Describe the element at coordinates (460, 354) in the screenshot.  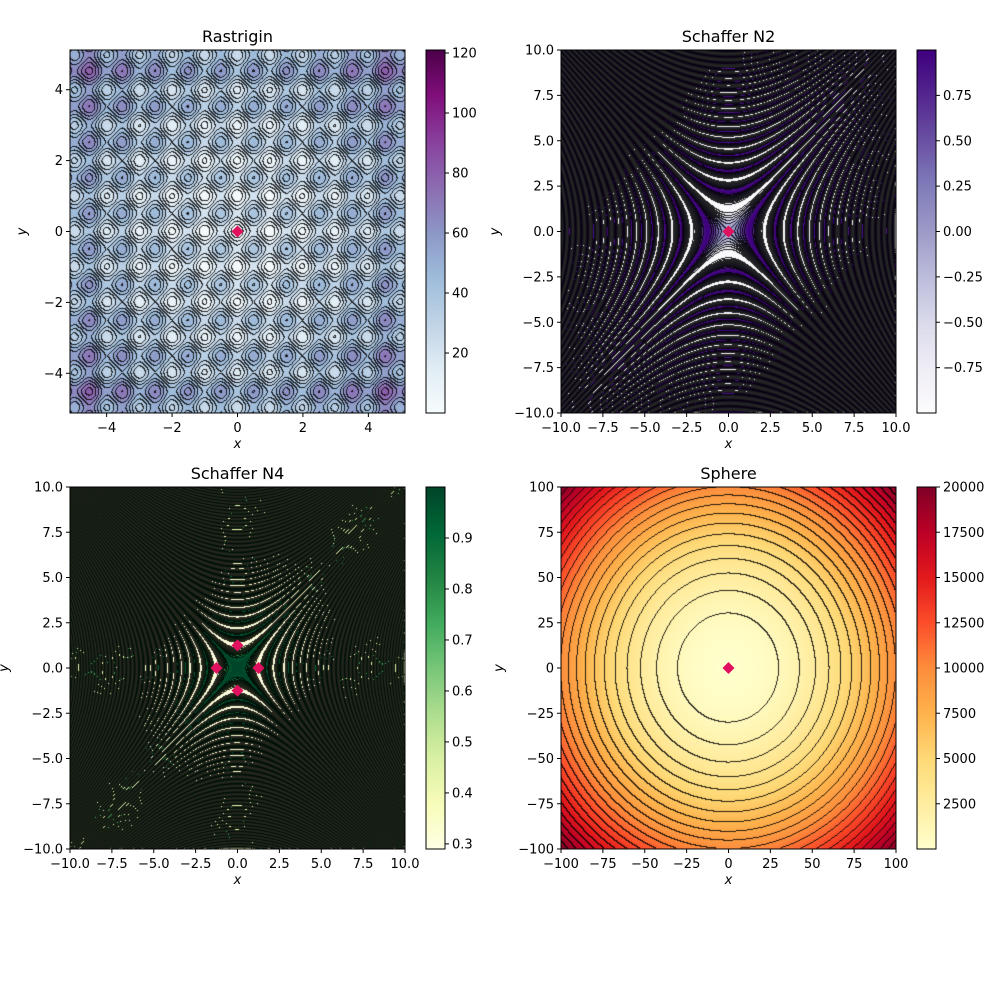
I see `colorbar-tick-label: 20` at that location.